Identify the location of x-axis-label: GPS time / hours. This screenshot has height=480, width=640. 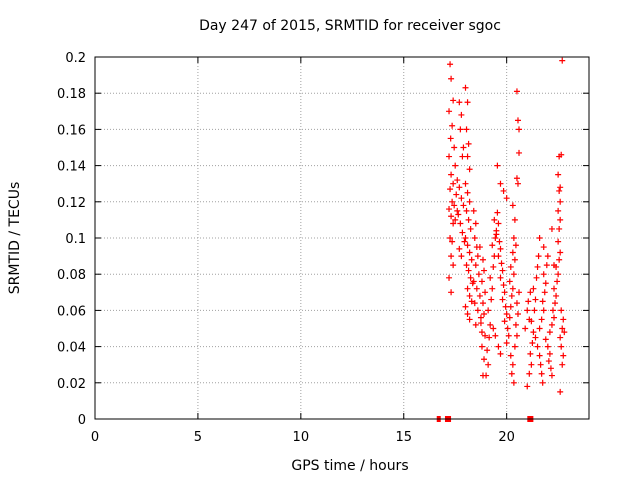
(349, 466).